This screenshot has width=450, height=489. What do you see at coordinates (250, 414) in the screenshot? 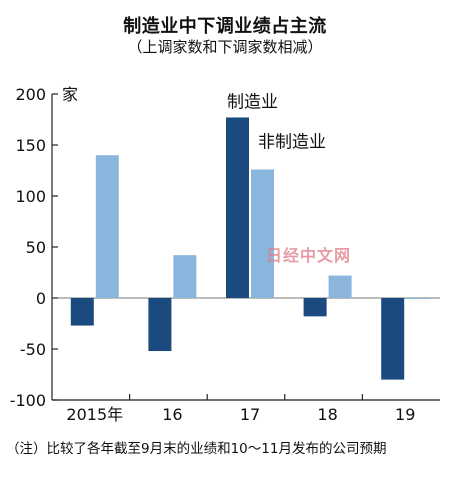
I see `x-tick-label: 17` at bounding box center [250, 414].